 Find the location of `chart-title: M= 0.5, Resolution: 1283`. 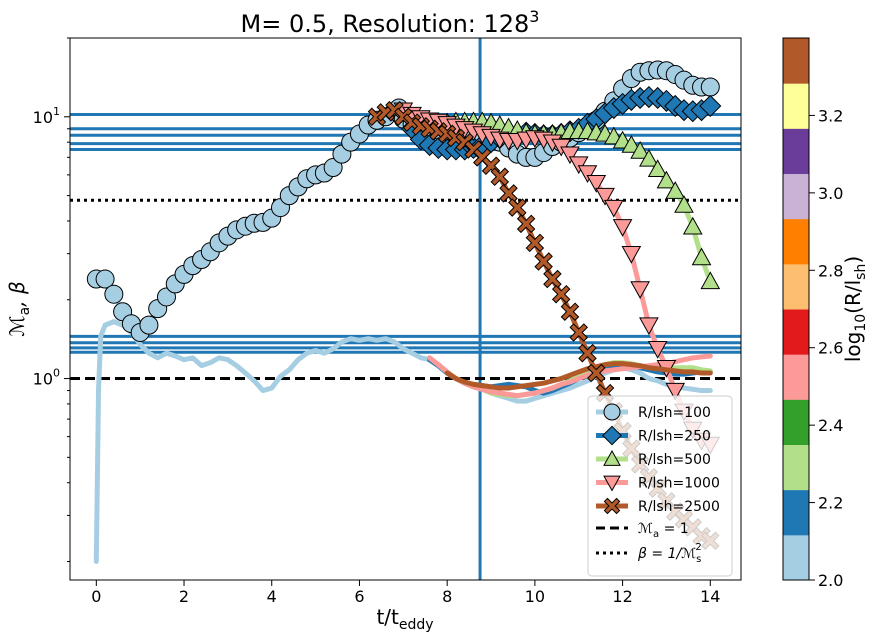

chart-title: M= 0.5, Resolution: 1283 is located at coordinates (390, 22).